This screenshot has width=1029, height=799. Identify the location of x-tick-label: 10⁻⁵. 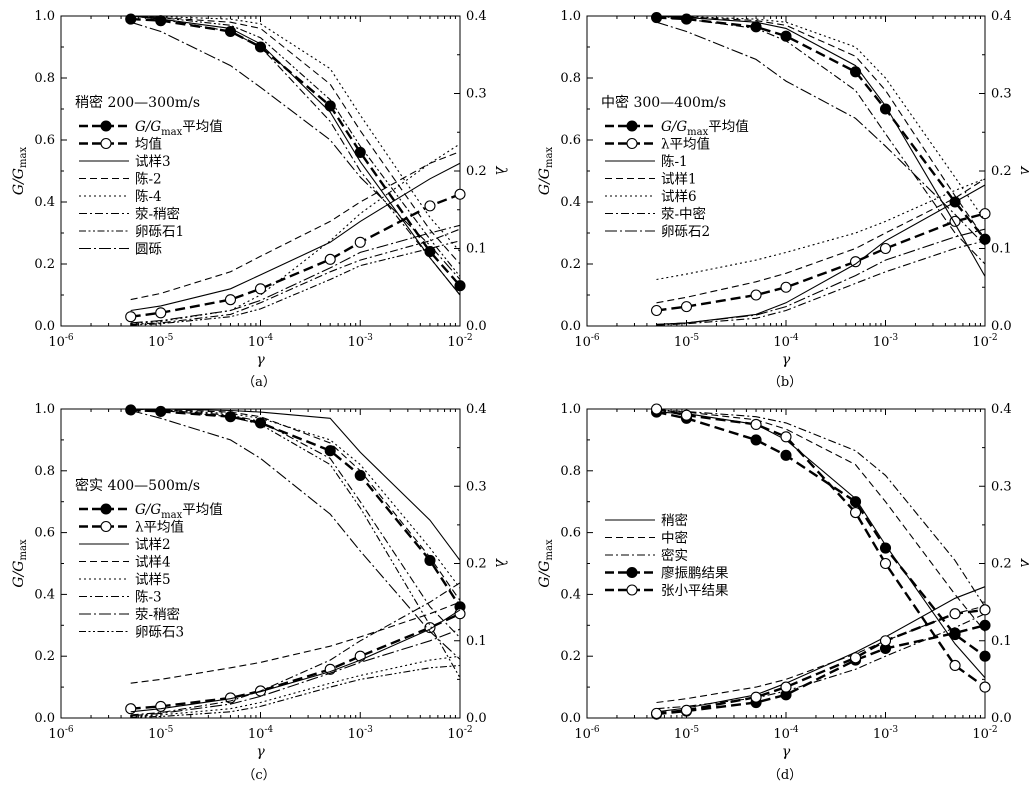
(687, 733).